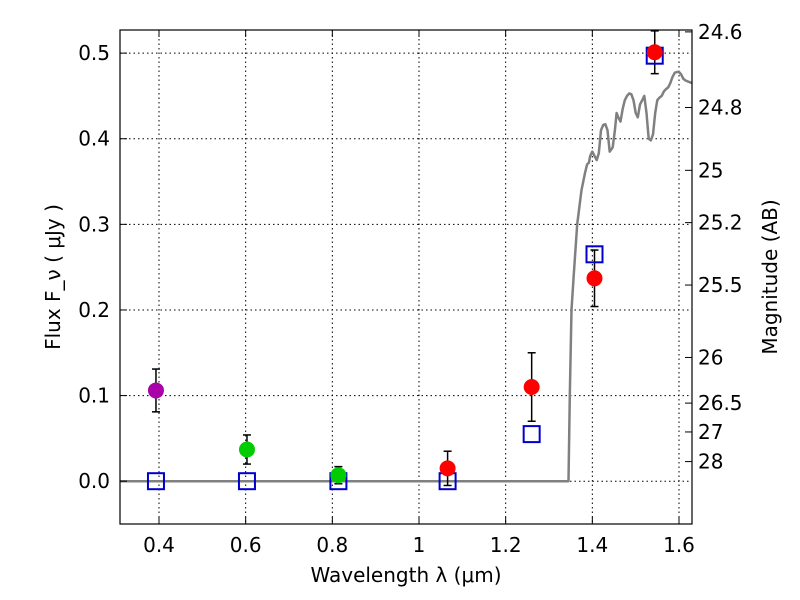 This screenshot has width=800, height=600. Describe the element at coordinates (94, 267) in the screenshot. I see `y-tick-labels: 0.0 0.1 0.2 0.3 0.4 0.5` at that location.